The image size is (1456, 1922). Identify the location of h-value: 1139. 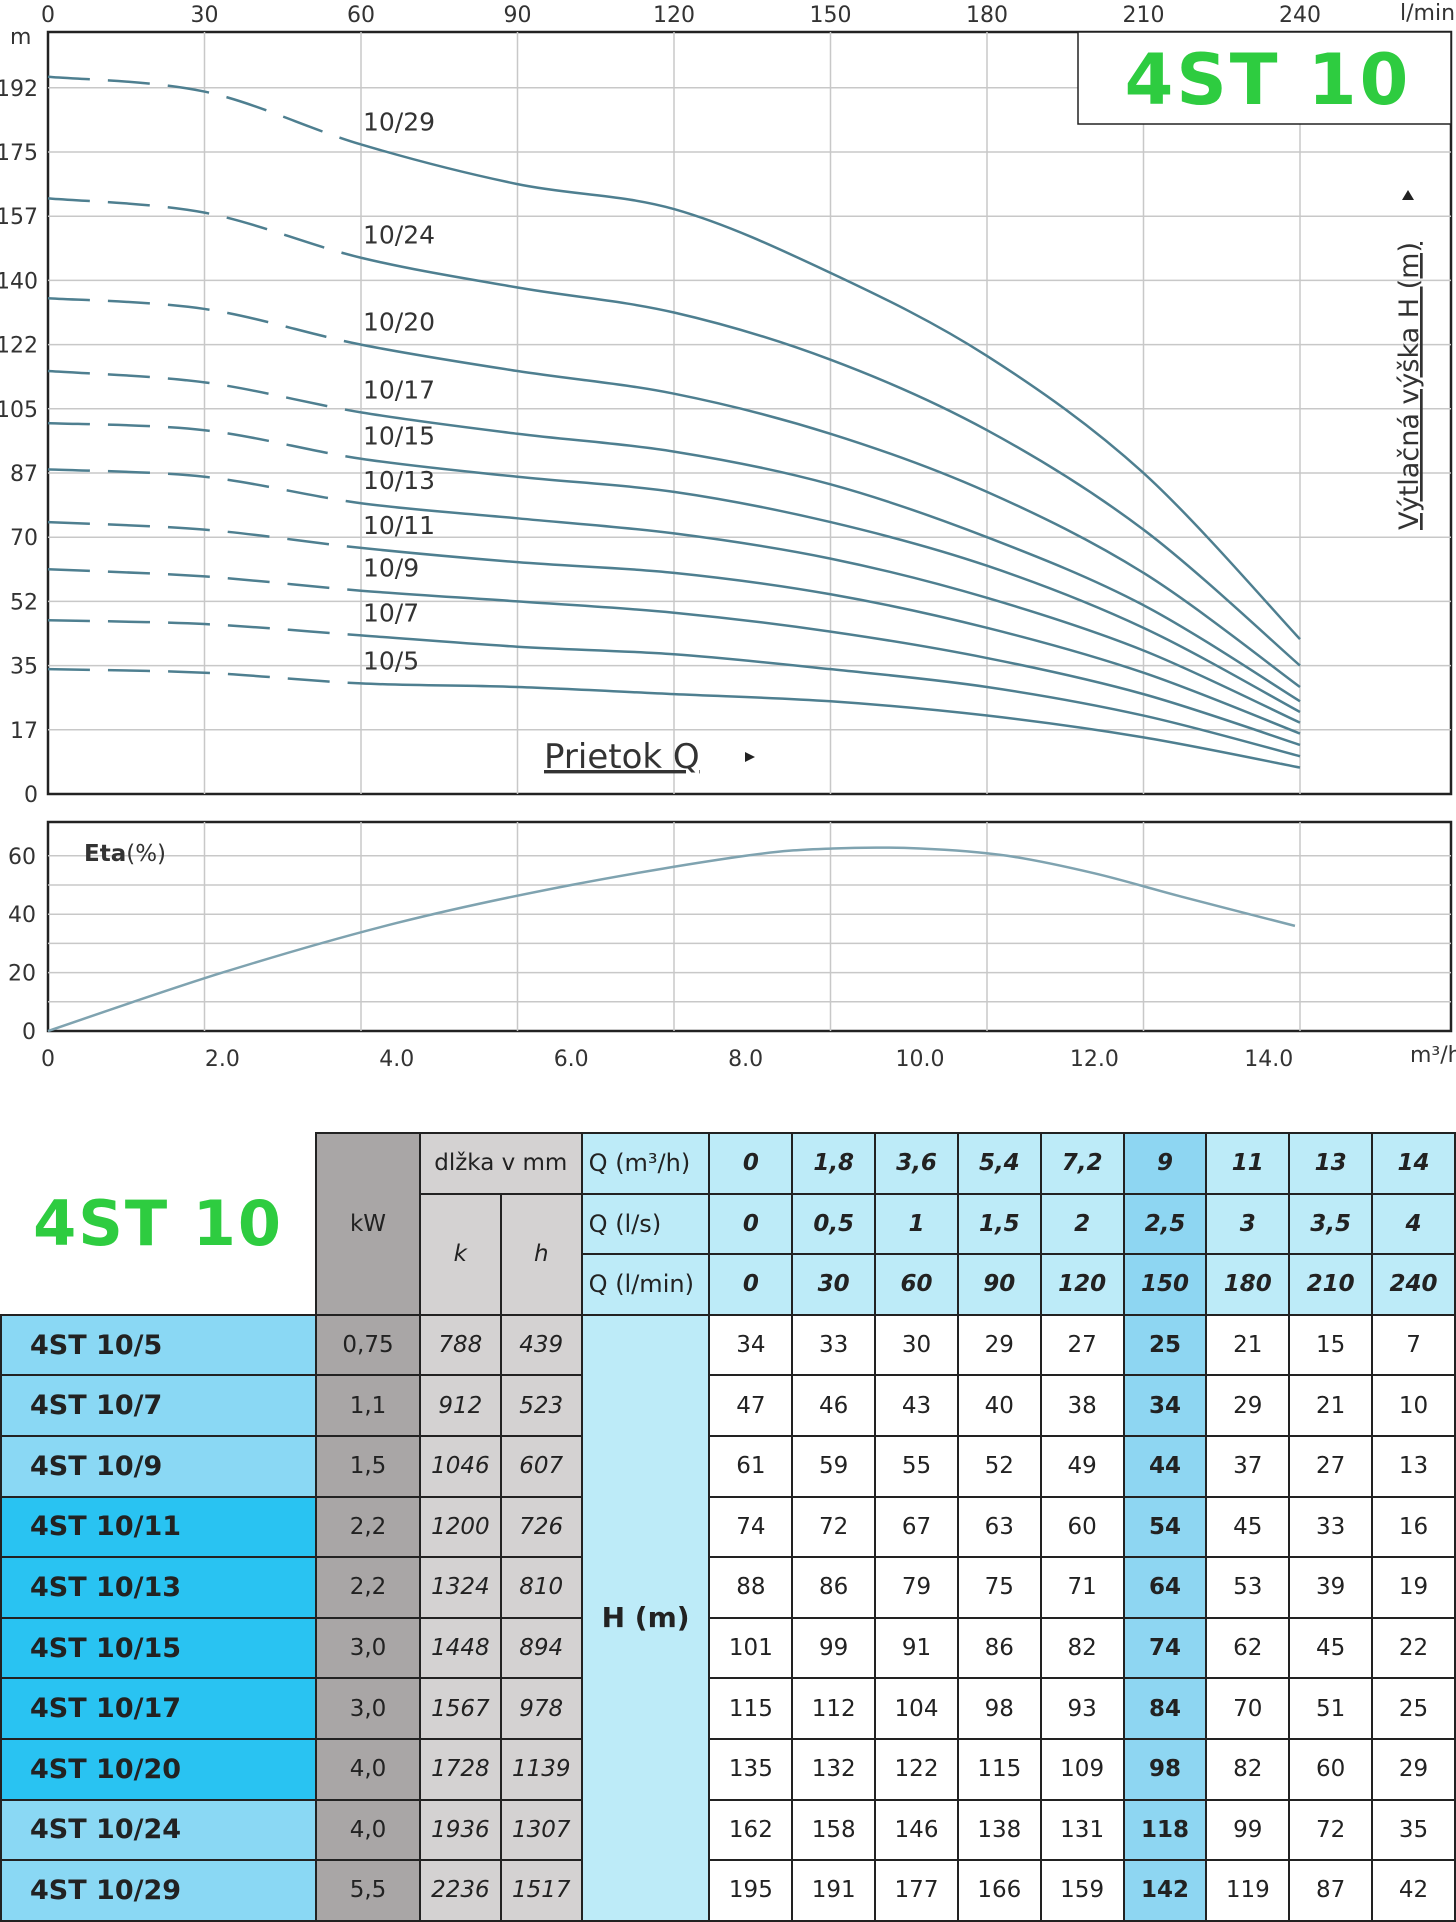
(541, 1769).